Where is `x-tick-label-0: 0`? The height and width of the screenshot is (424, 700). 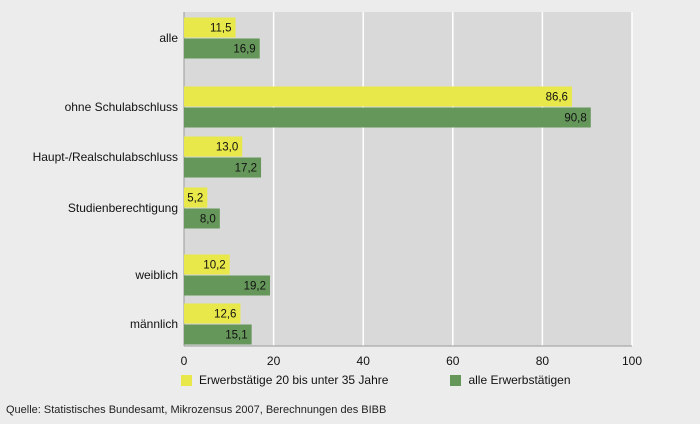 x-tick-label-0: 0 is located at coordinates (184, 361).